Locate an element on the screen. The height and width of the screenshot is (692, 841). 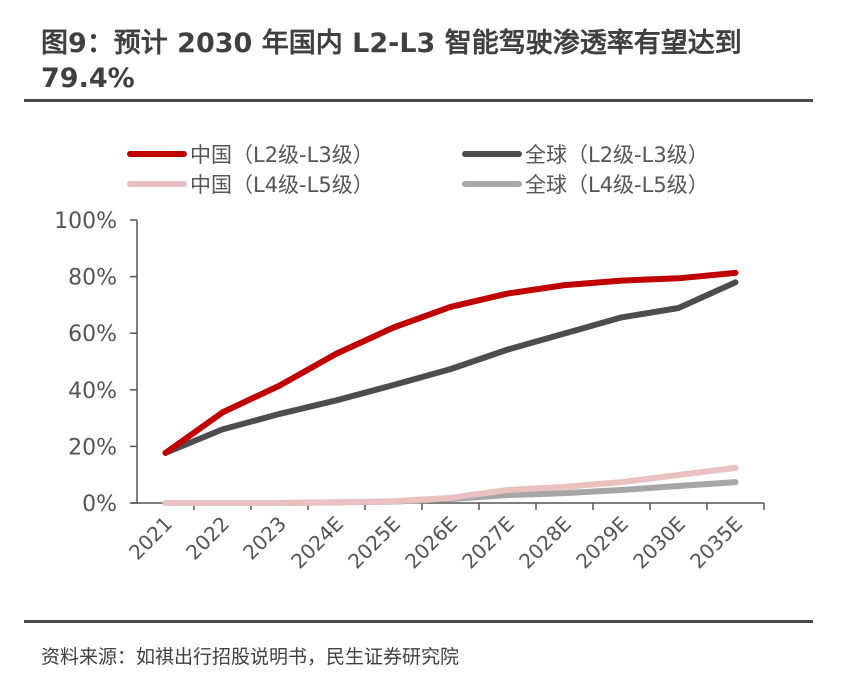
legend-label: 全球（L4级-L5级） is located at coordinates (617, 185).